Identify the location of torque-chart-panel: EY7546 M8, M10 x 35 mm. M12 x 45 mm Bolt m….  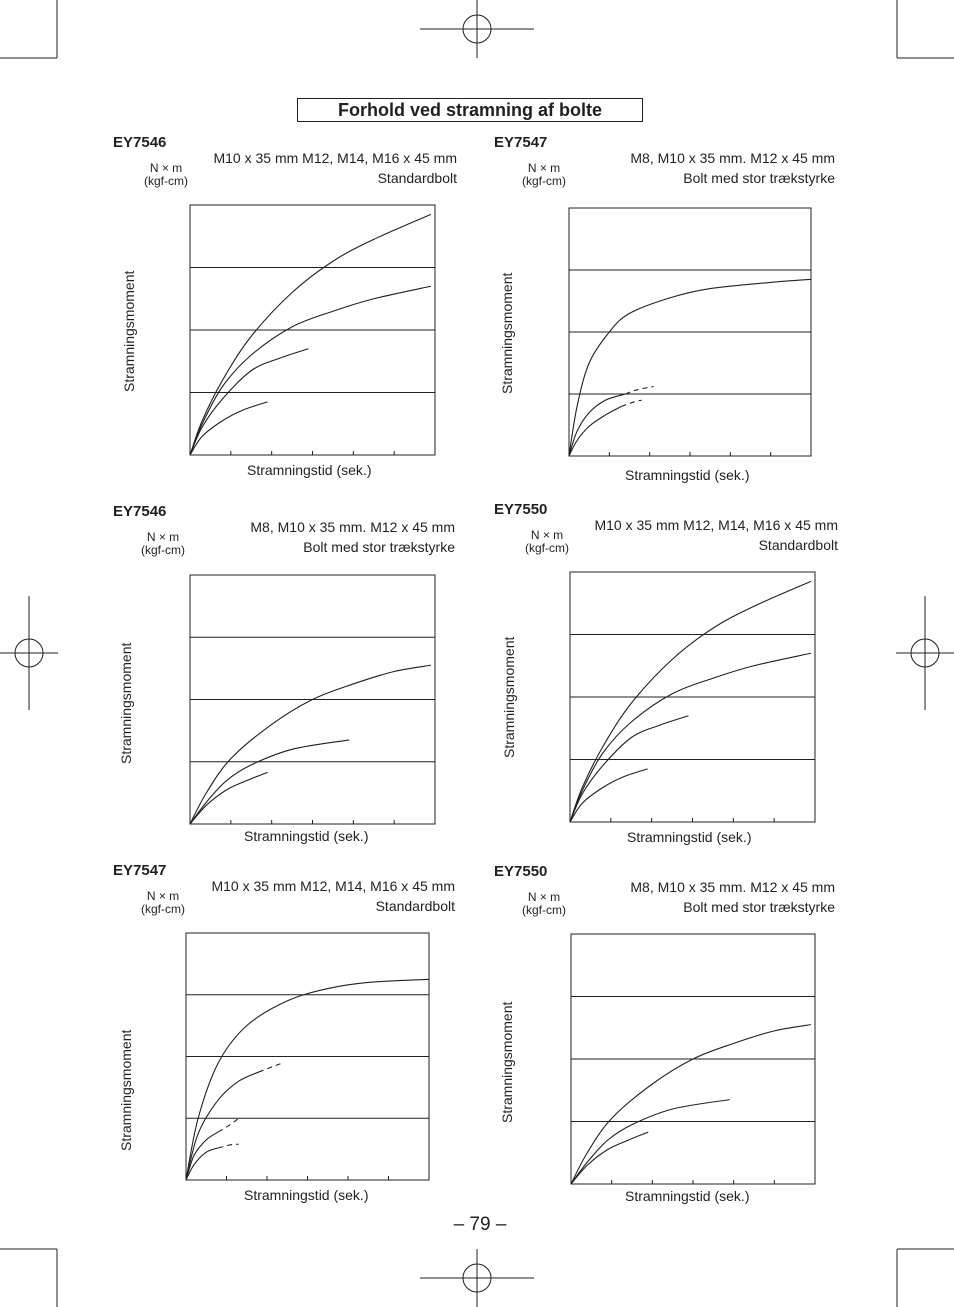
(303, 688).